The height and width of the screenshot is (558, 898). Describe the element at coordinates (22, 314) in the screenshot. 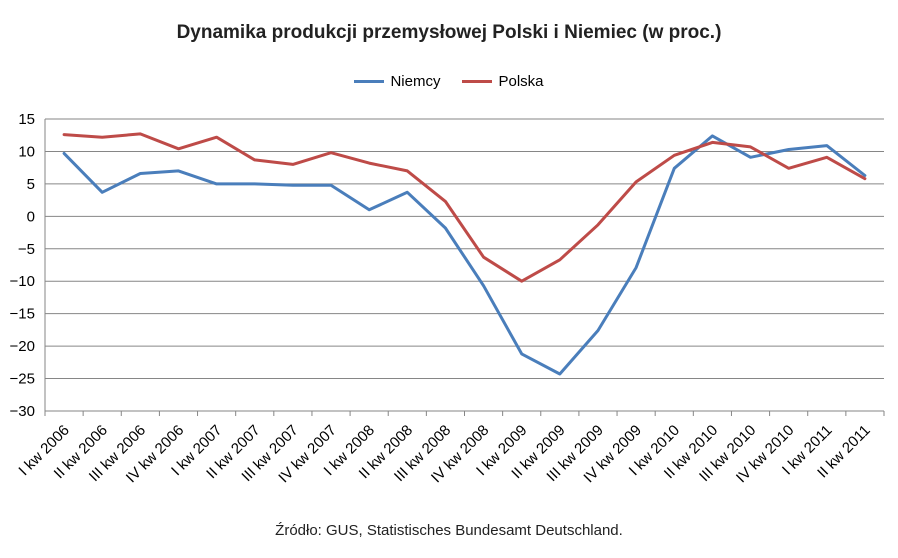

I see `y-tick-label: −15` at that location.